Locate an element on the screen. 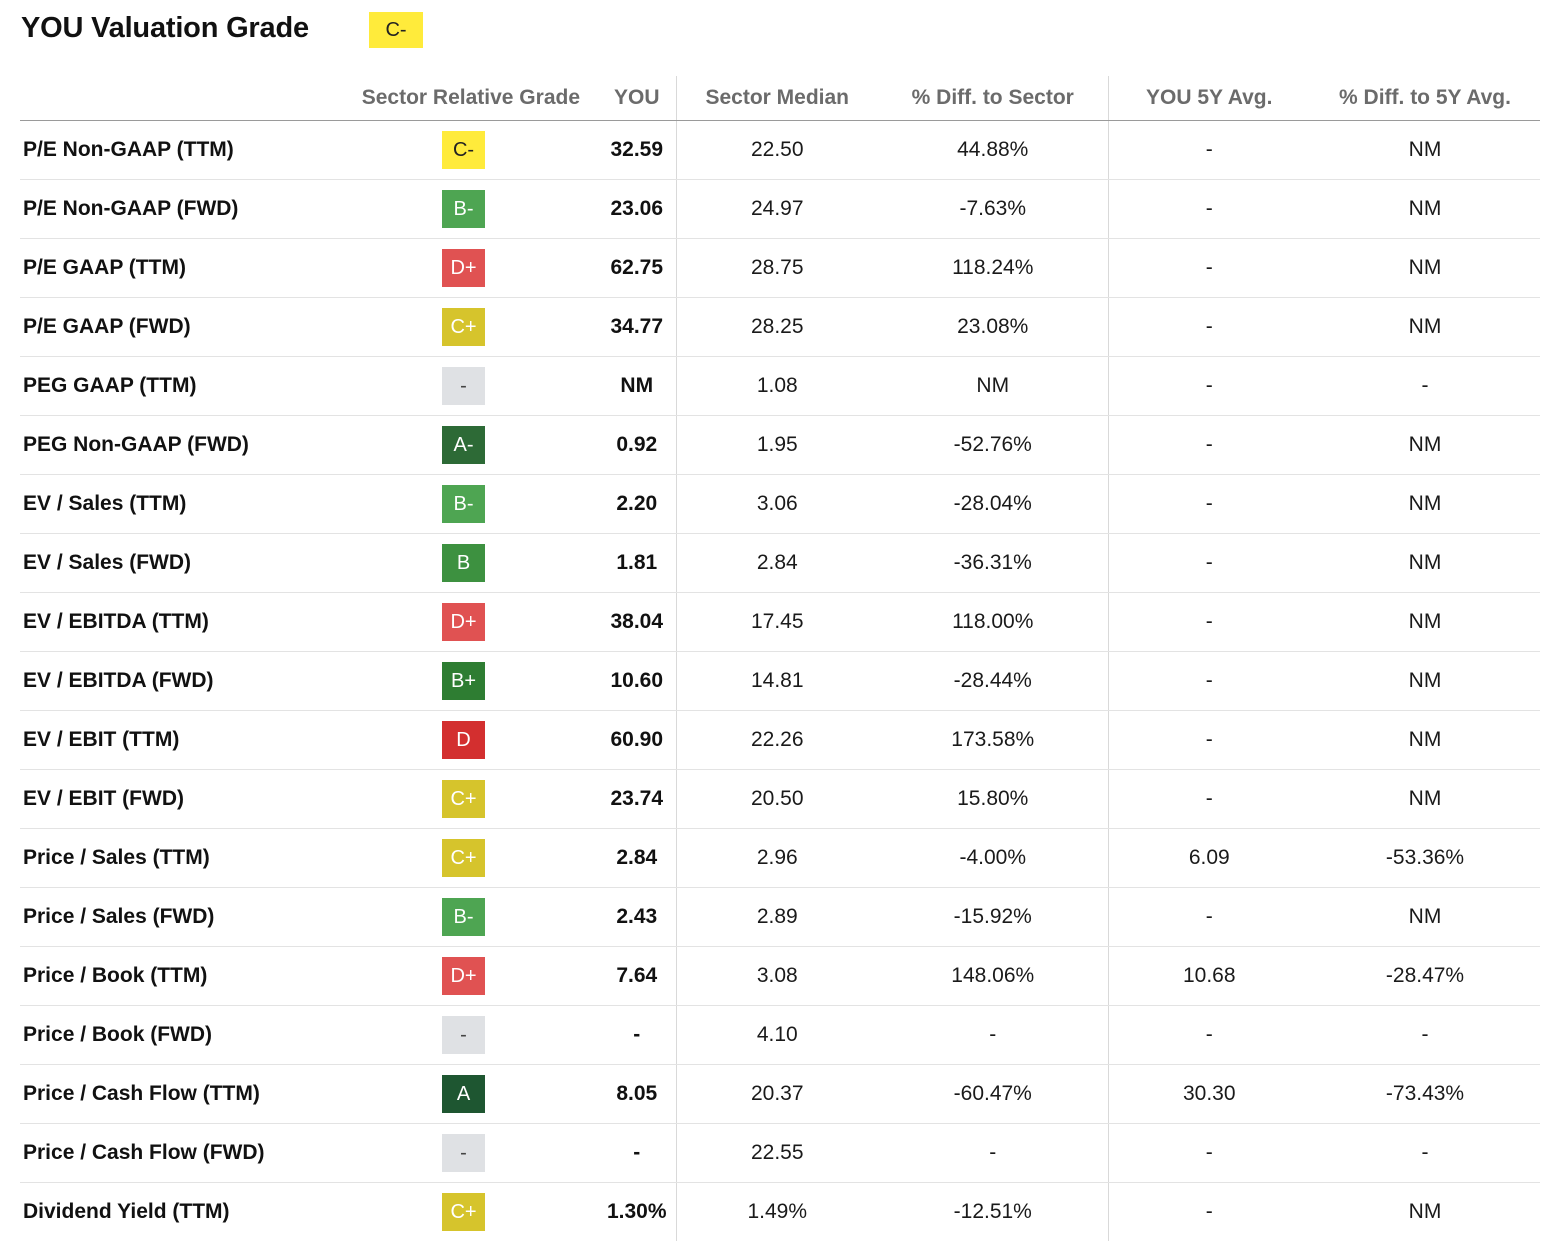  you-5y-avg-cell: 10.68 is located at coordinates (1209, 976).